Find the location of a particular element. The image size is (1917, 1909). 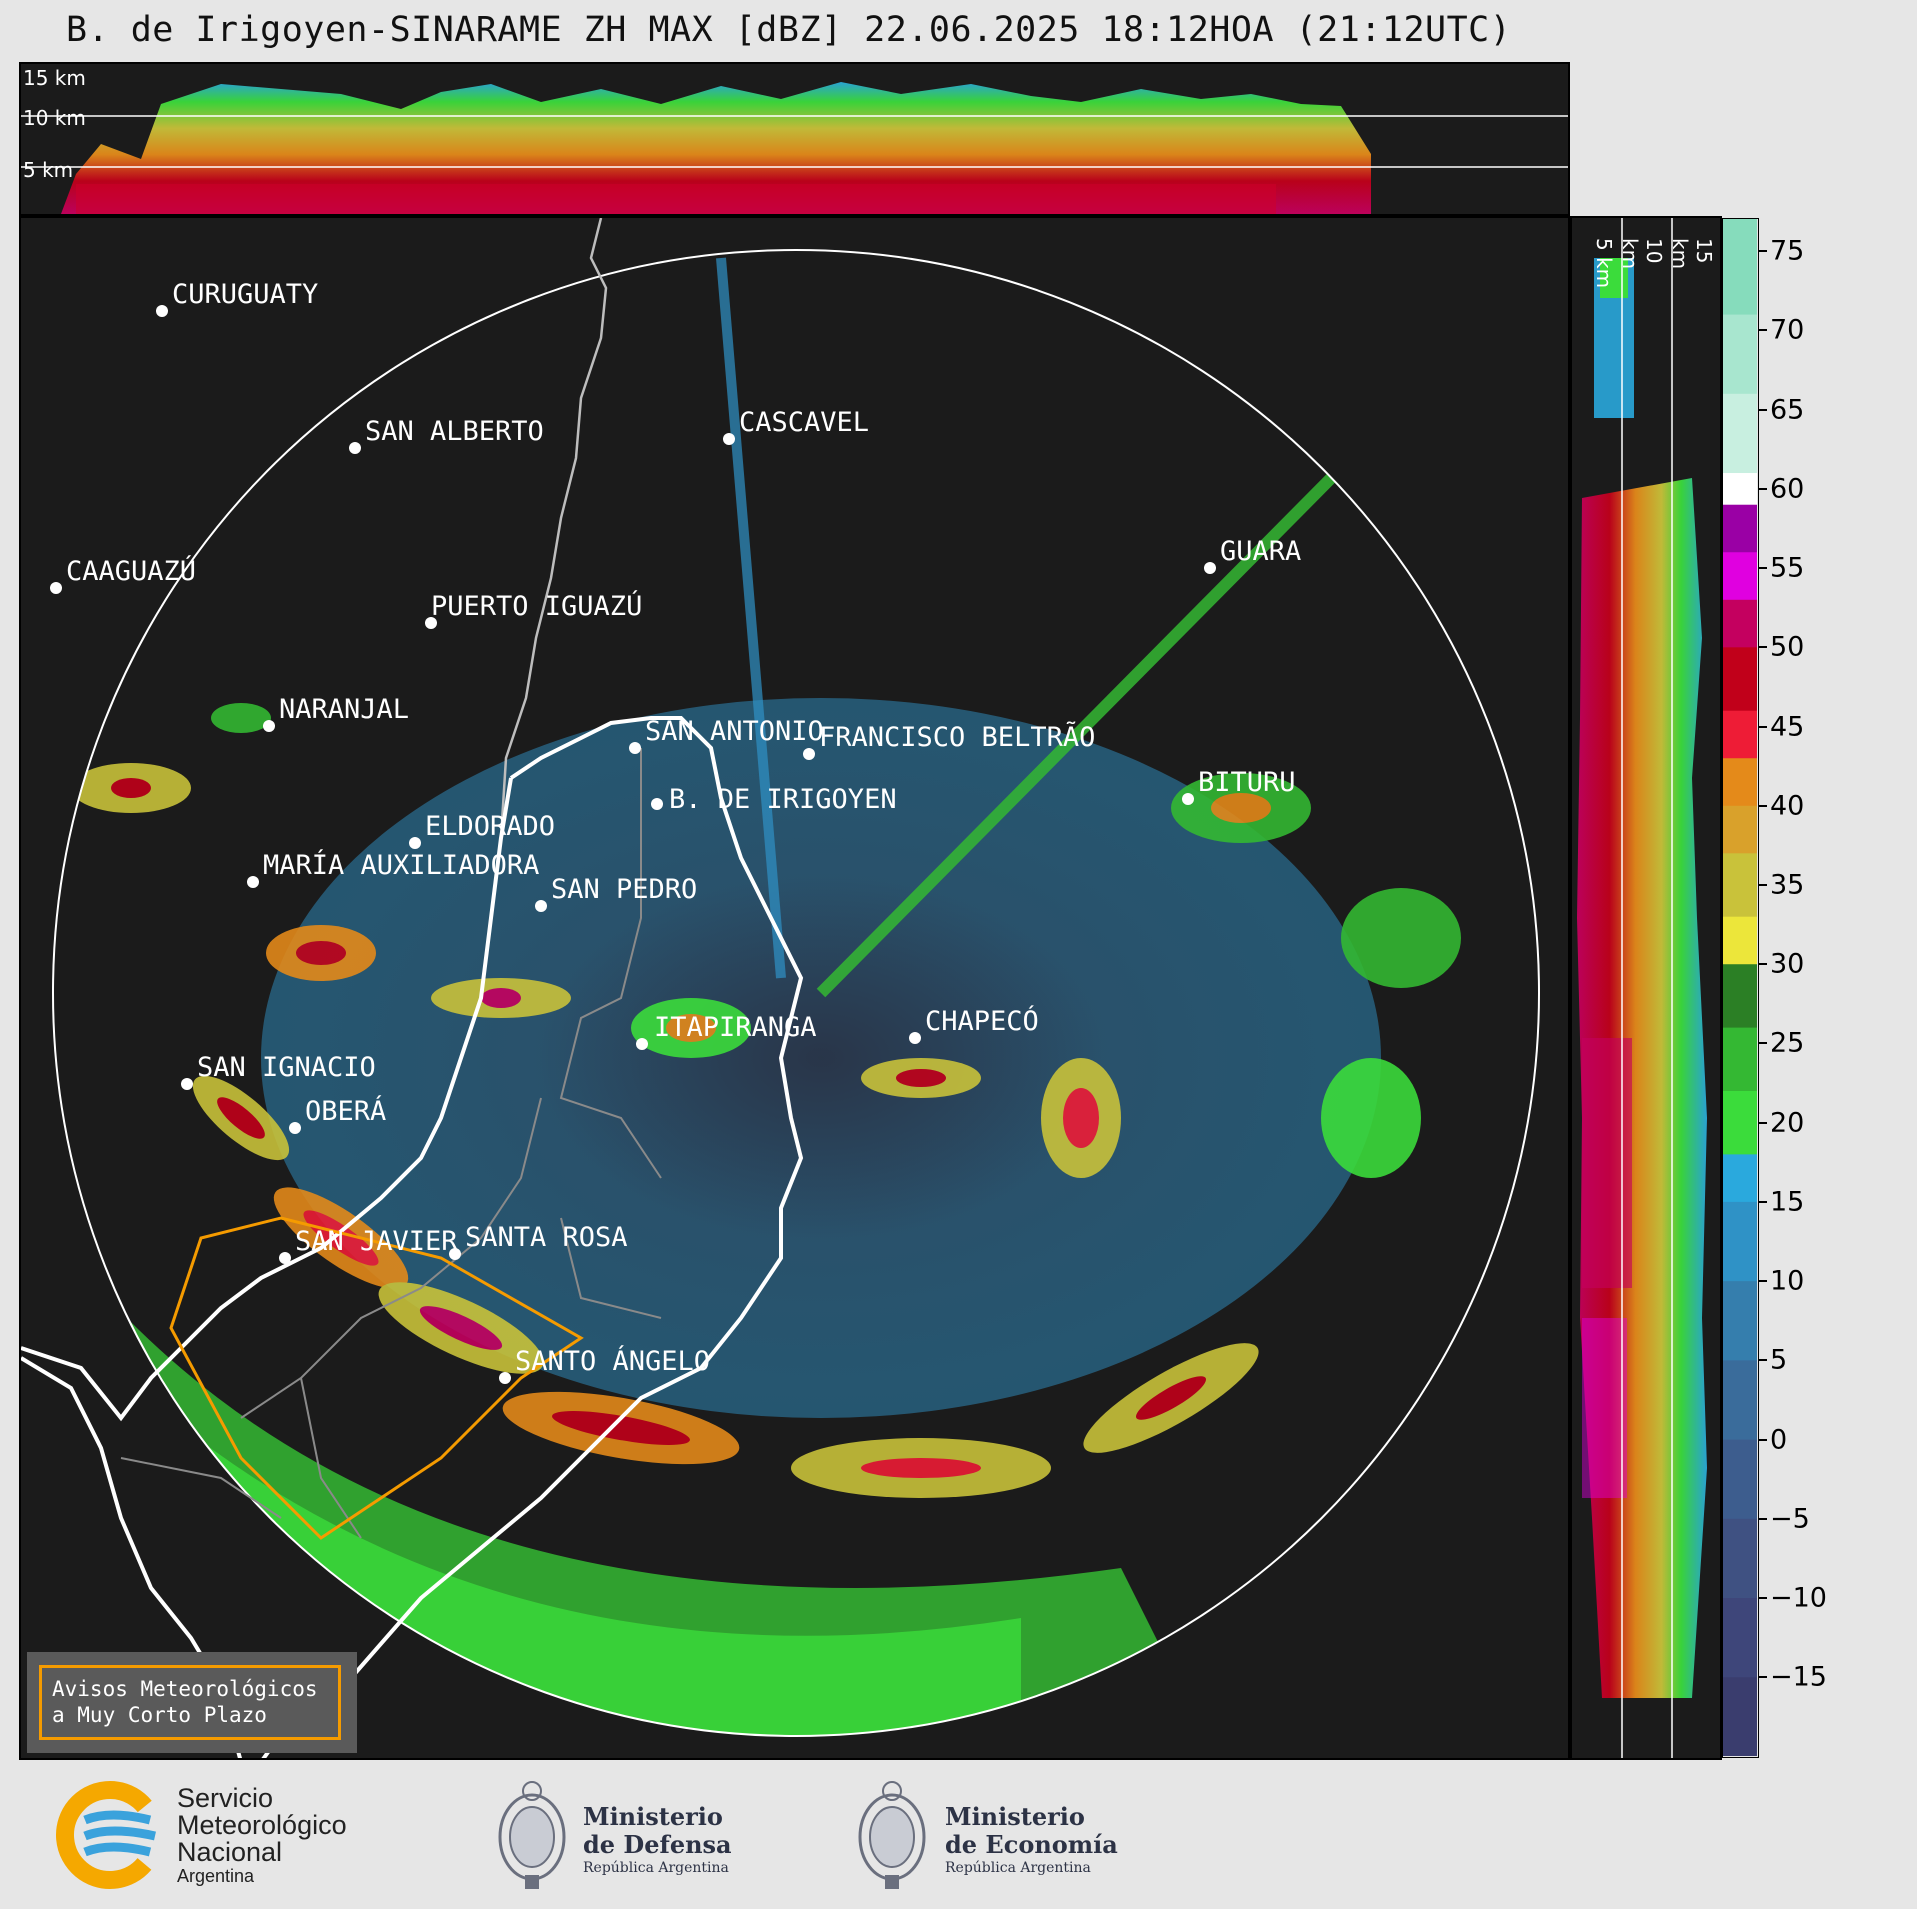

smn-logo-icon is located at coordinates (110, 1835).